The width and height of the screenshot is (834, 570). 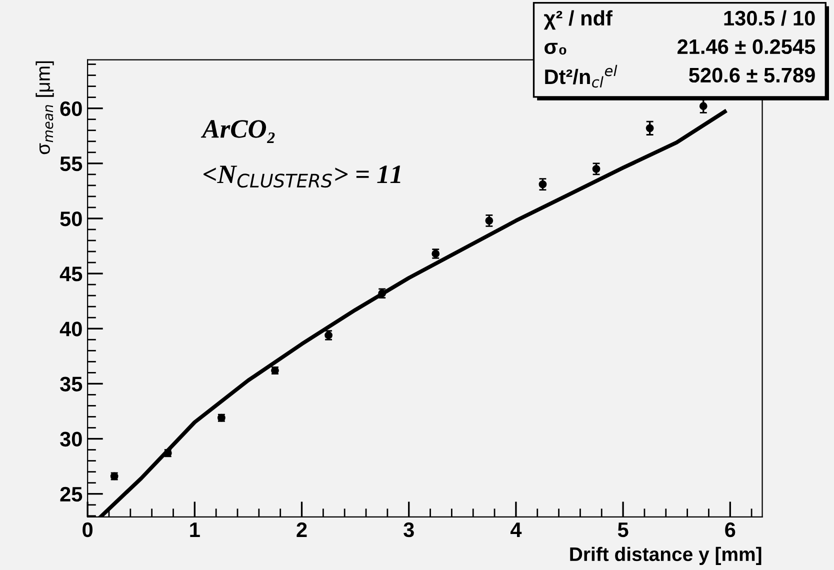 I want to click on x-tick-label: 5, so click(x=623, y=530).